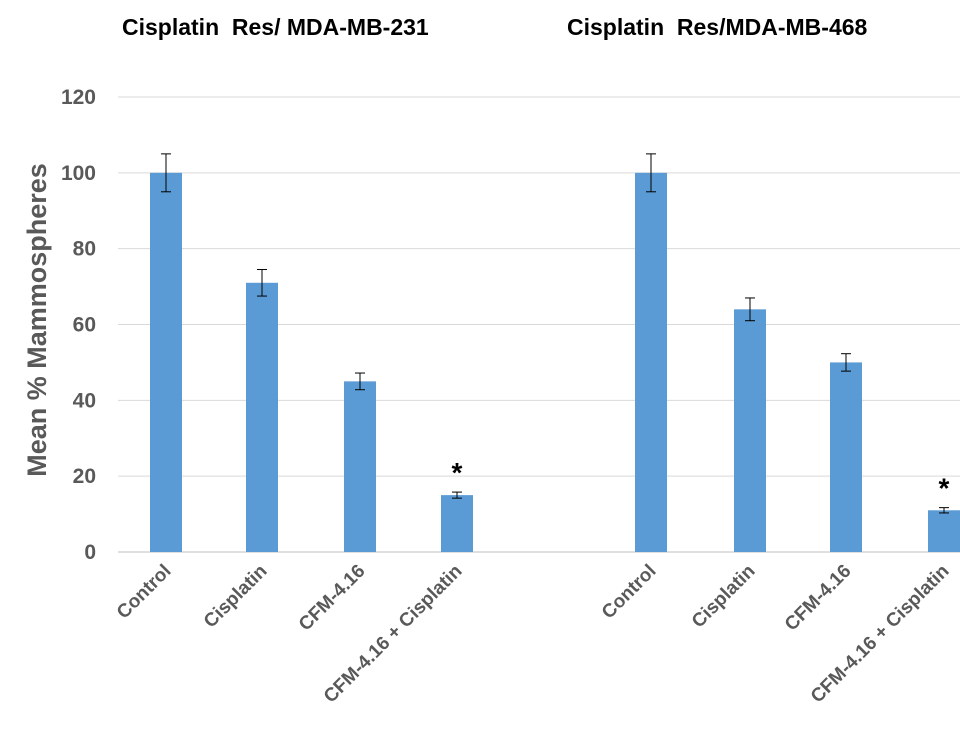  Describe the element at coordinates (90, 552) in the screenshot. I see `y-tick-label: 0` at that location.